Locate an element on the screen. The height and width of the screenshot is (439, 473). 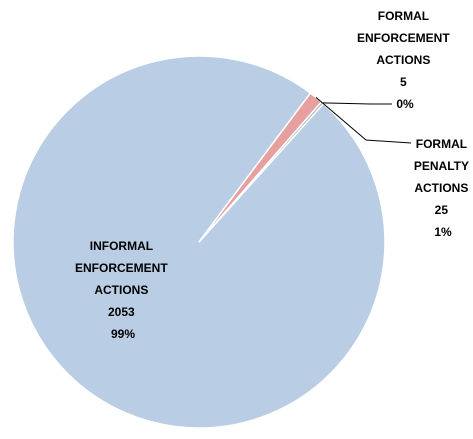
label-formal-enf-value: 5 is located at coordinates (403, 82).